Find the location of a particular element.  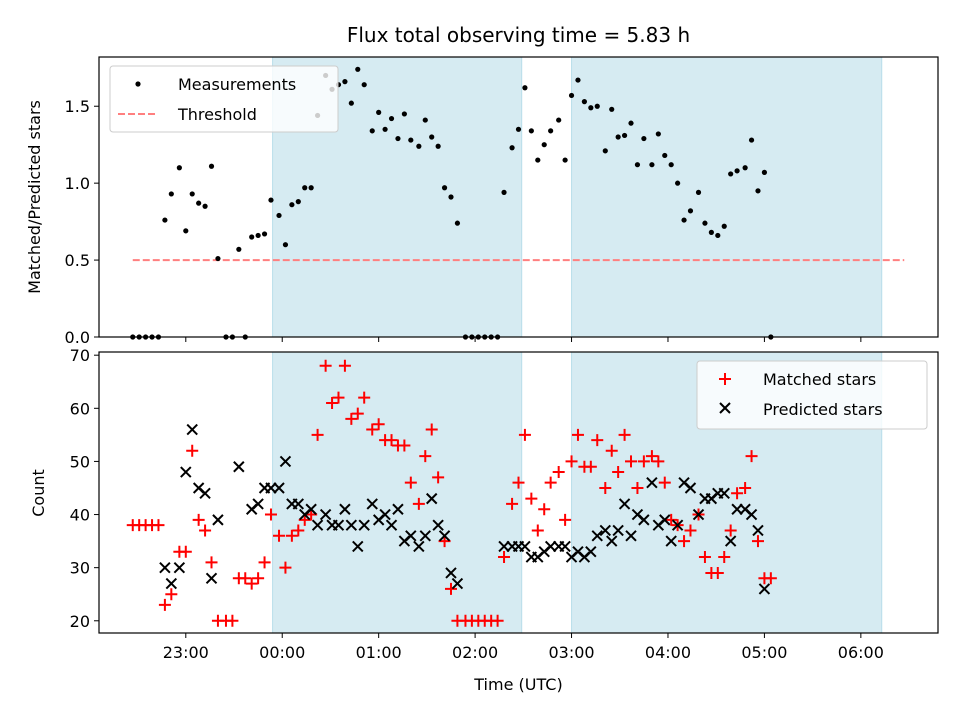

observing-interval-band is located at coordinates (727, 197).